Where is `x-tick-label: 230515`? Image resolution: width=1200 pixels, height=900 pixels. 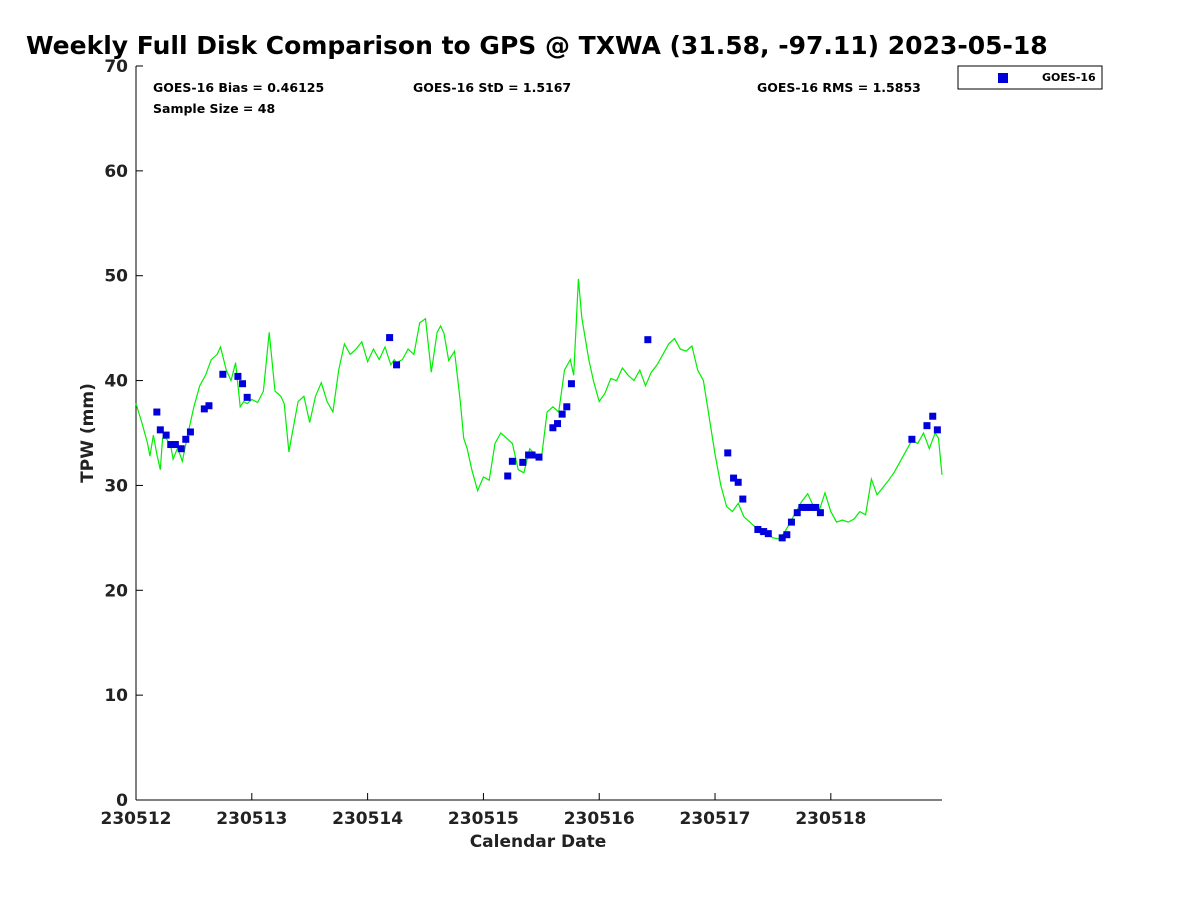 x-tick-label: 230515 is located at coordinates (483, 819).